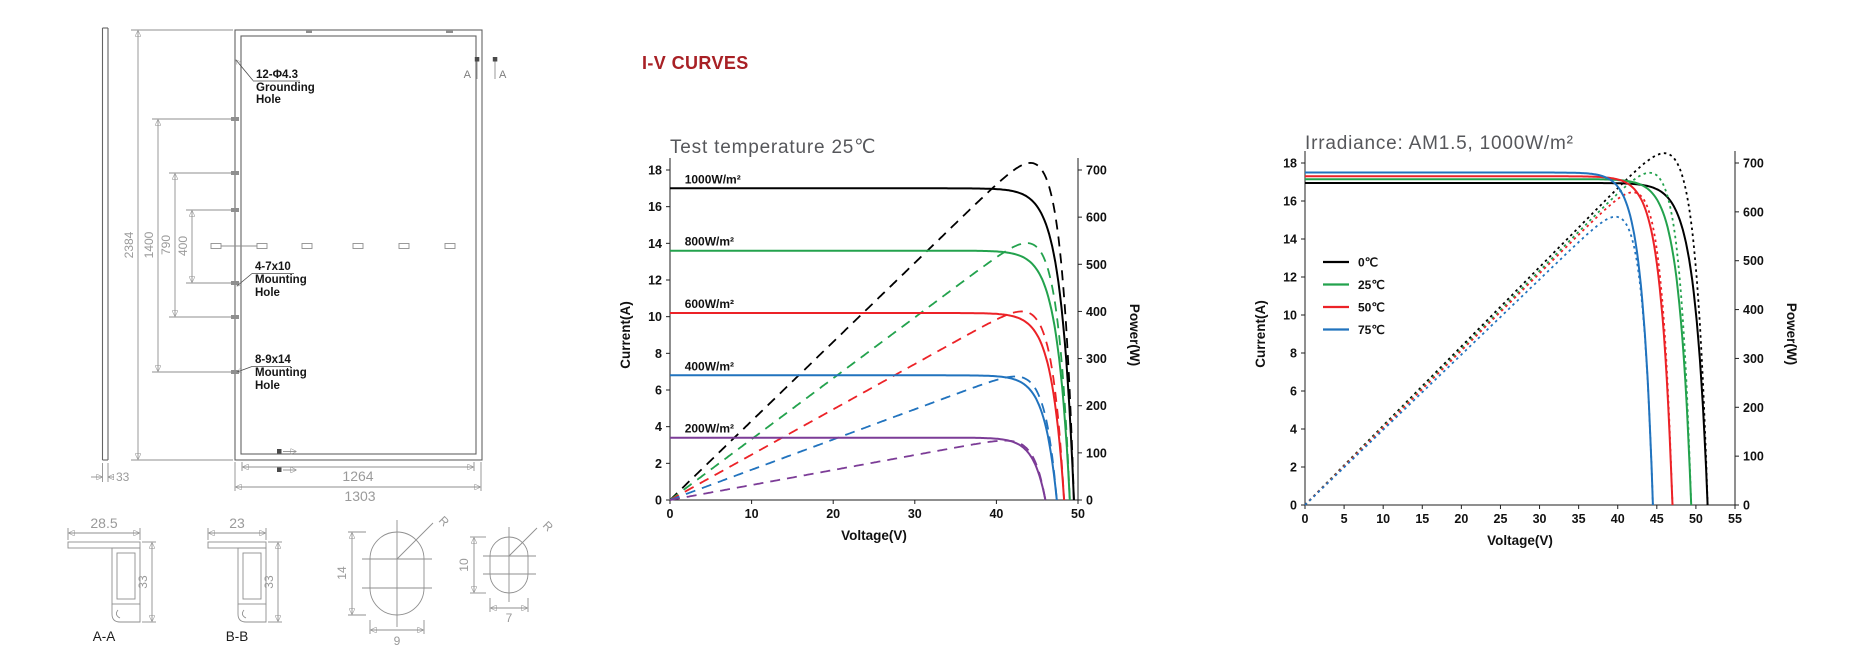 The height and width of the screenshot is (663, 1854). Describe the element at coordinates (267, 293) in the screenshot. I see `mount1-callout-line3: Hole` at that location.